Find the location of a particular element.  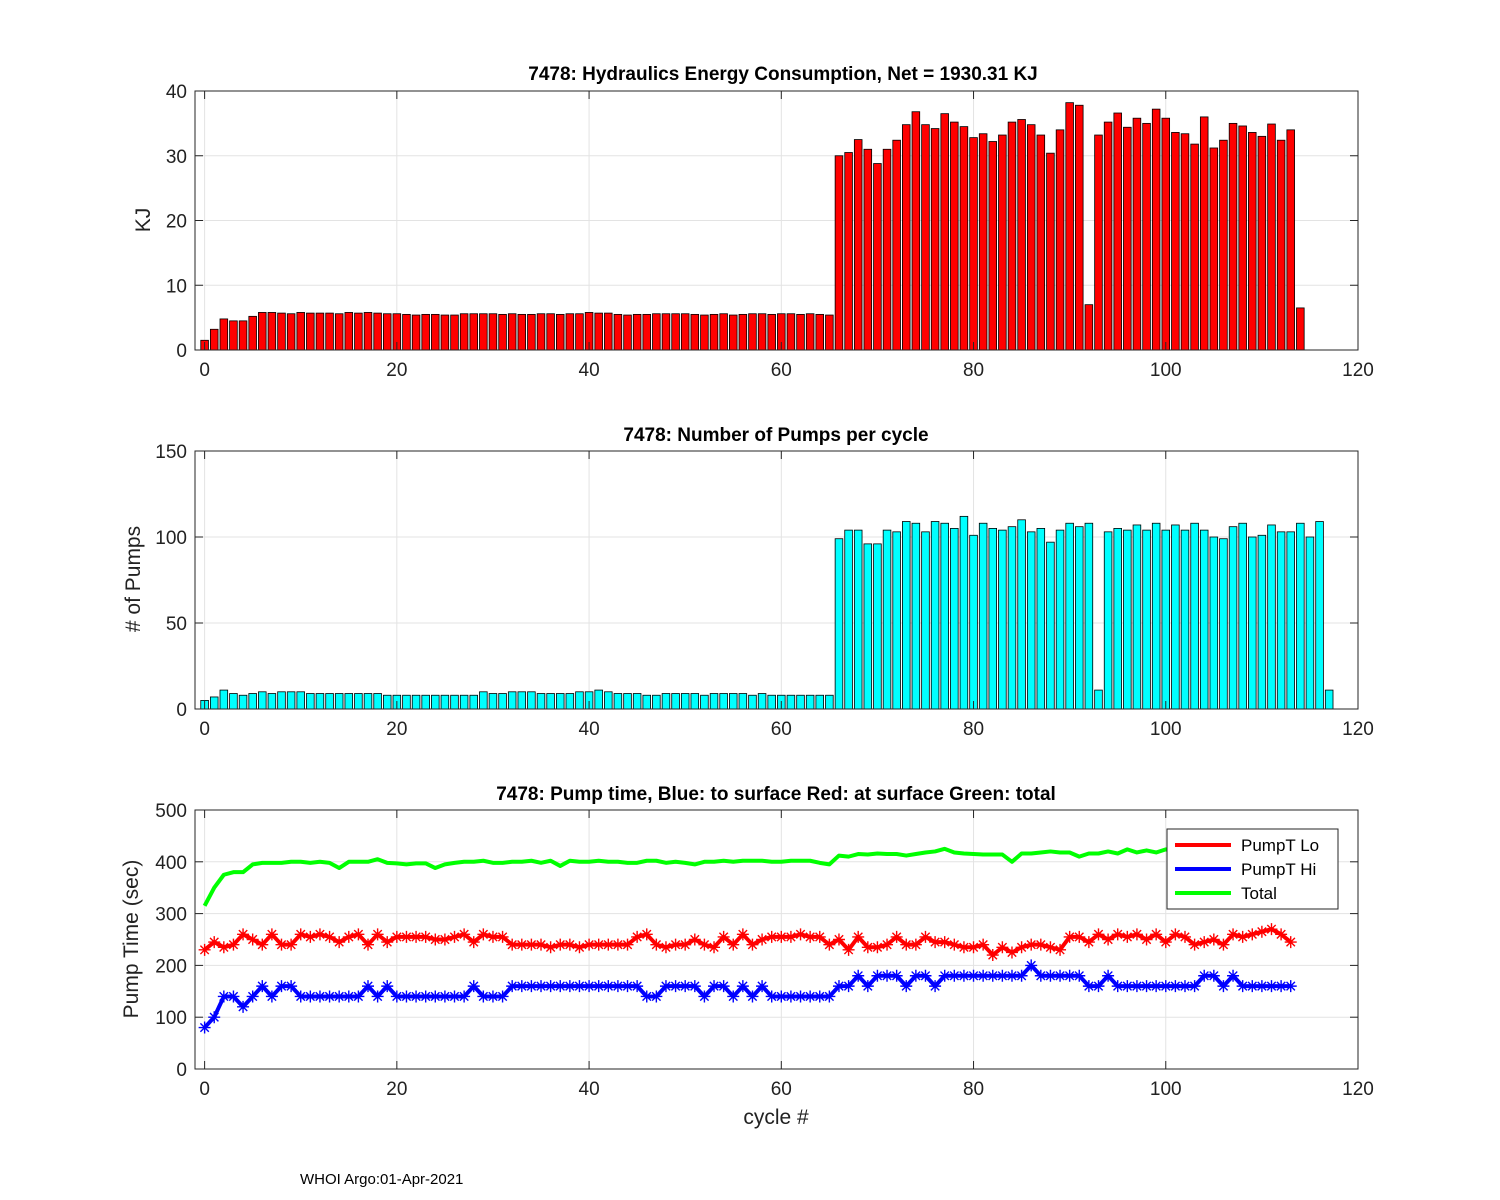

legend-label: Total is located at coordinates (1259, 893).